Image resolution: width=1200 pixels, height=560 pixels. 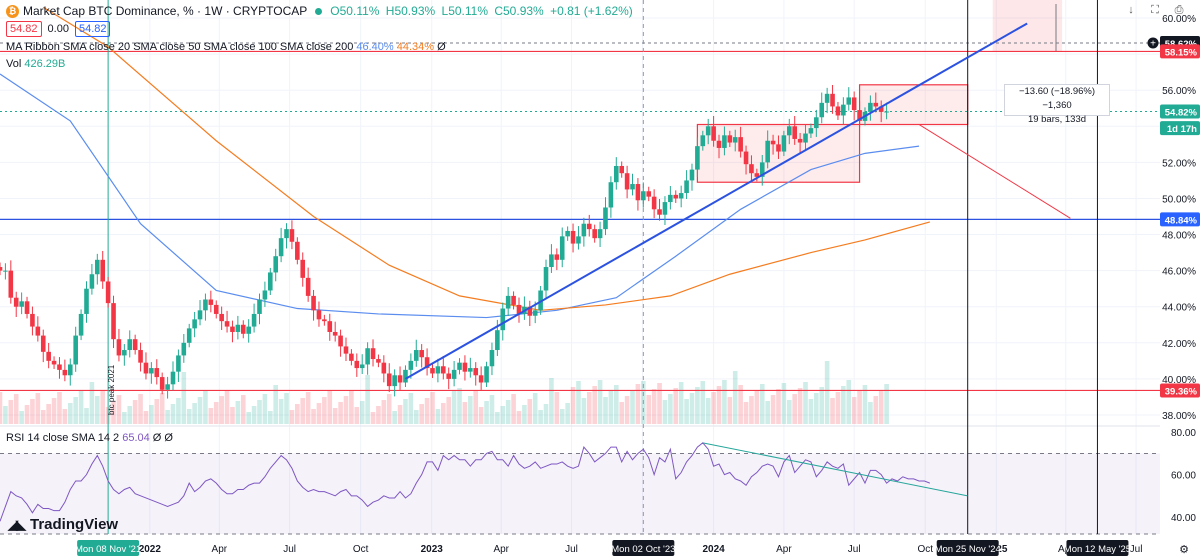 What do you see at coordinates (63, 524) in the screenshot?
I see `tradingview-logo: ◢◣ TradingView` at bounding box center [63, 524].